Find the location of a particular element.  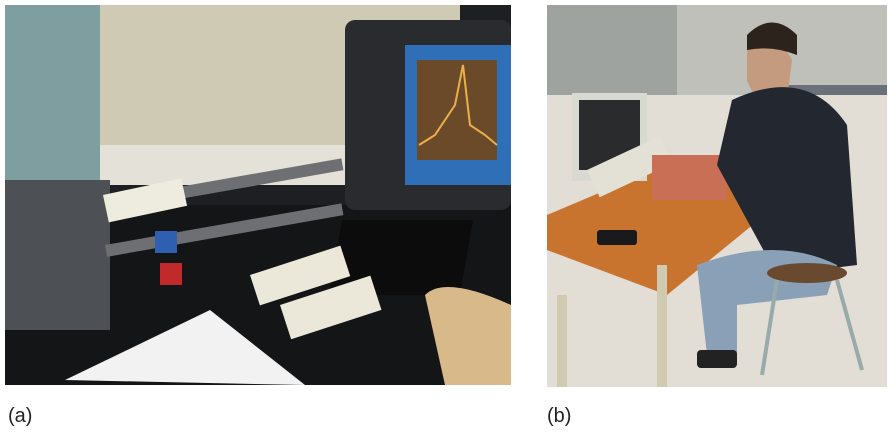

panel-label: (b) is located at coordinates (559, 416).